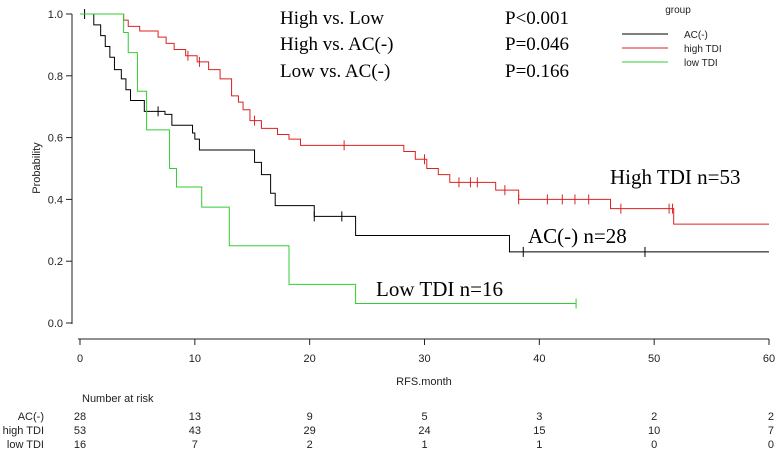 The width and height of the screenshot is (779, 453). I want to click on x-tick-label-5: 50, so click(654, 359).